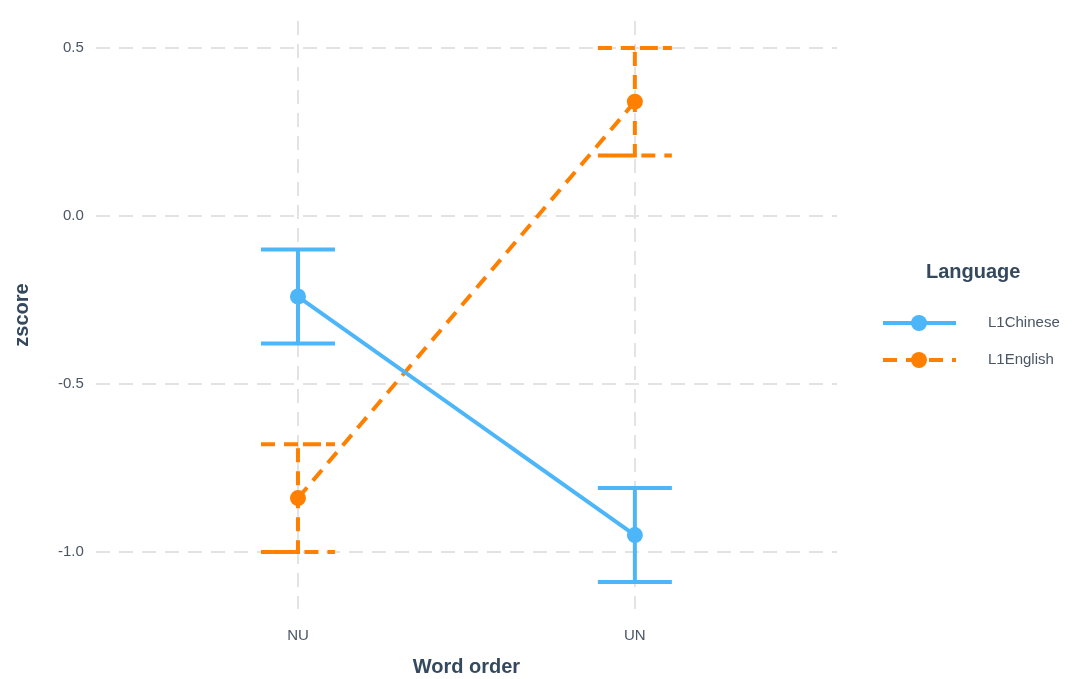 The height and width of the screenshot is (679, 1079). Describe the element at coordinates (298, 635) in the screenshot. I see `x-tick-label: NU` at that location.